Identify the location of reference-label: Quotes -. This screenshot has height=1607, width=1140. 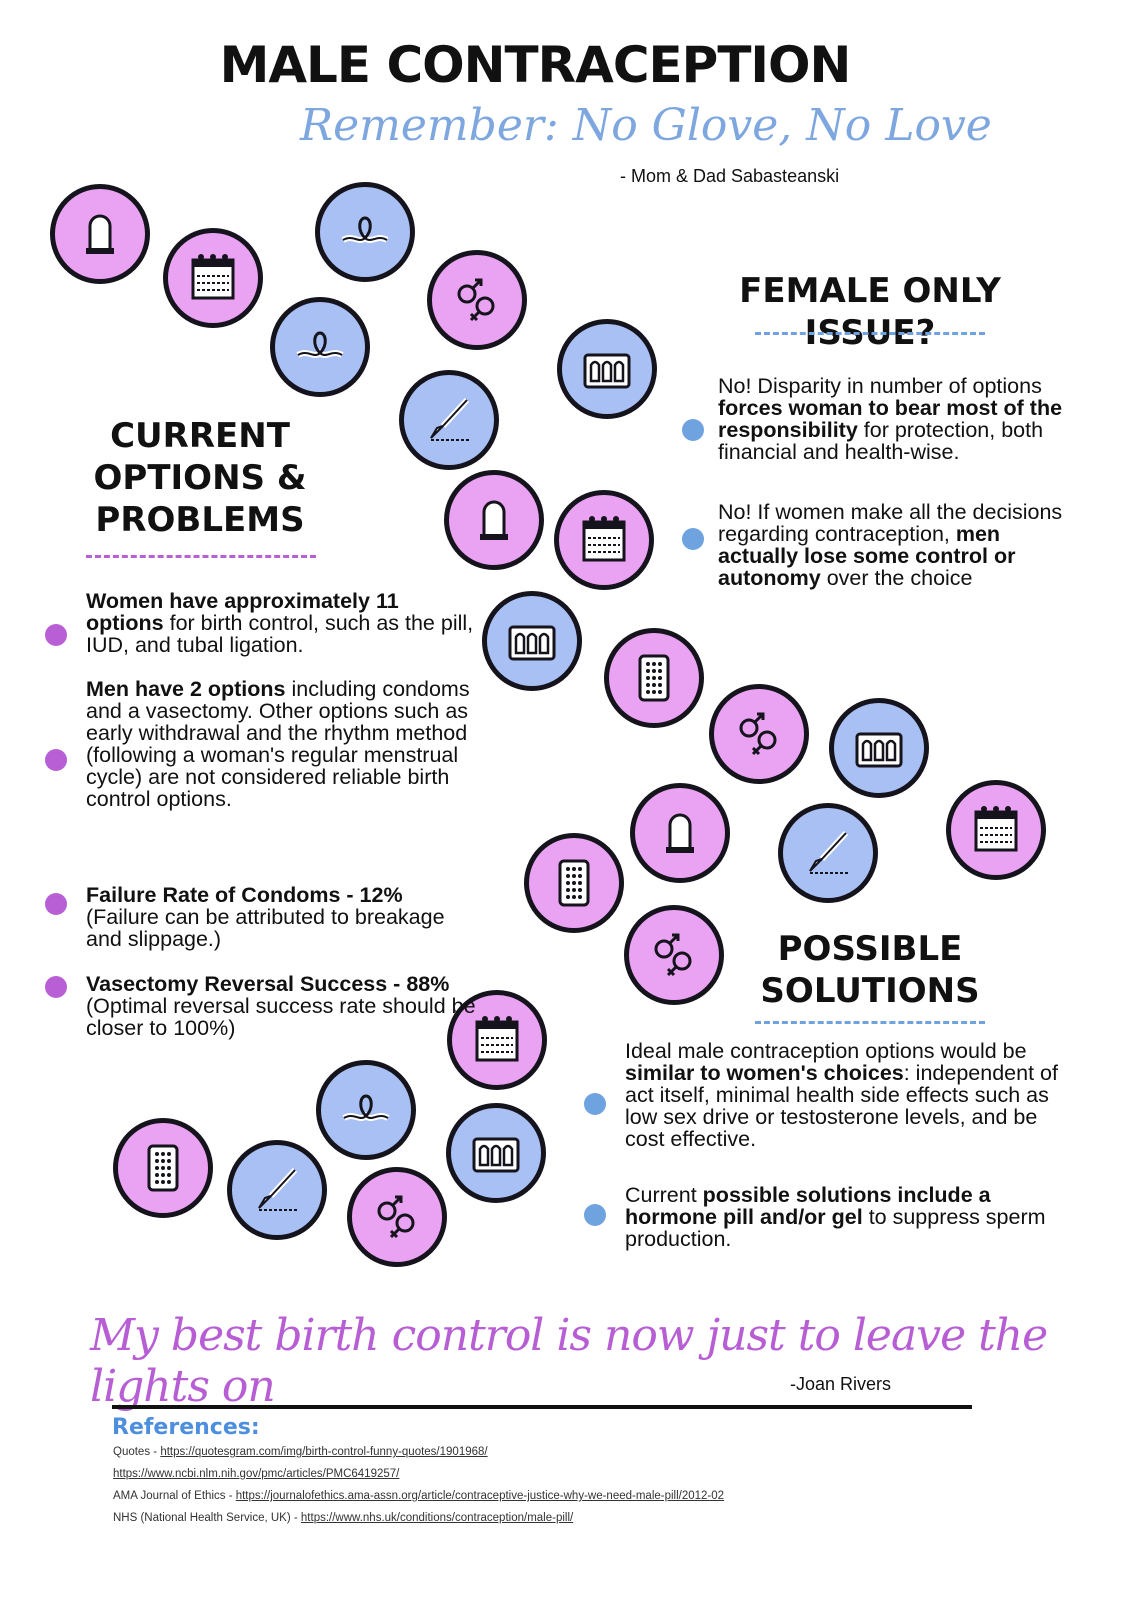
(137, 1452).